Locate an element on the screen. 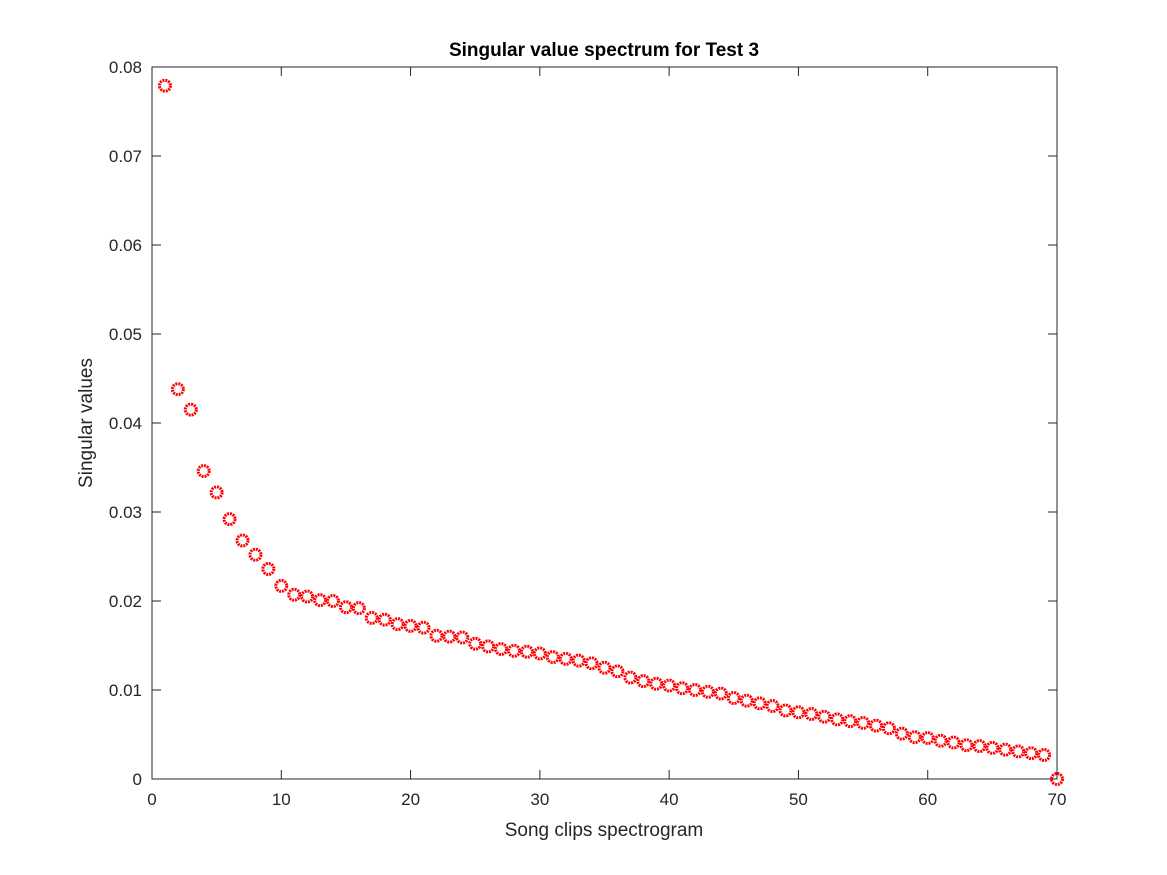  y-axis-label: Singular values is located at coordinates (86, 423).